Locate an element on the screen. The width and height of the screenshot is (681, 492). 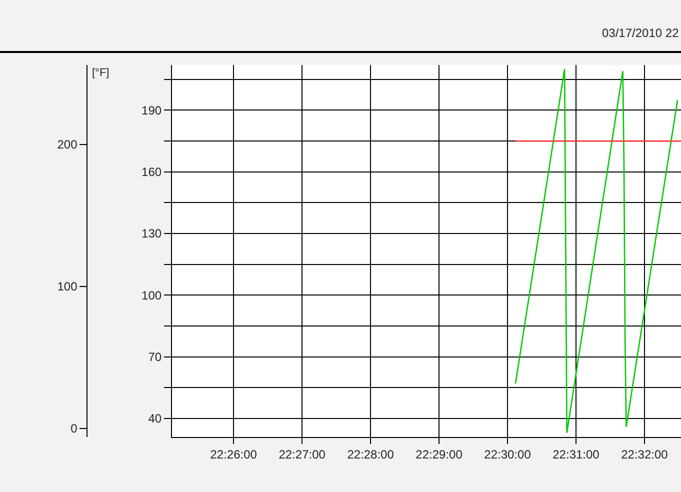
x-tick-label: 22:30:00 is located at coordinates (508, 454).